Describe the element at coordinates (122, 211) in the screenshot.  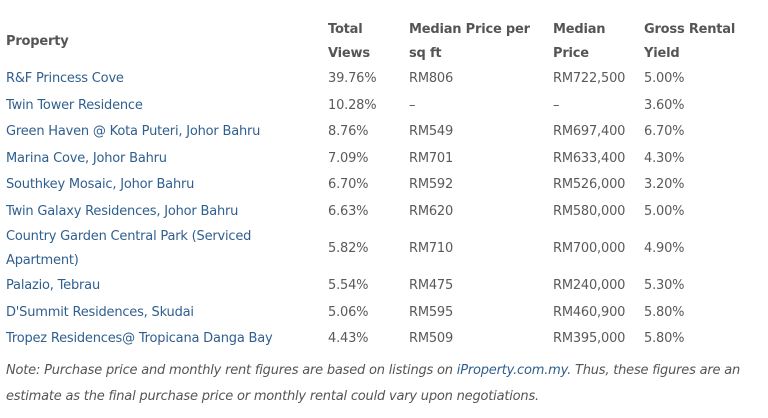
I see `property-link: Twin Galaxy Residences, Johor Bahru` at that location.